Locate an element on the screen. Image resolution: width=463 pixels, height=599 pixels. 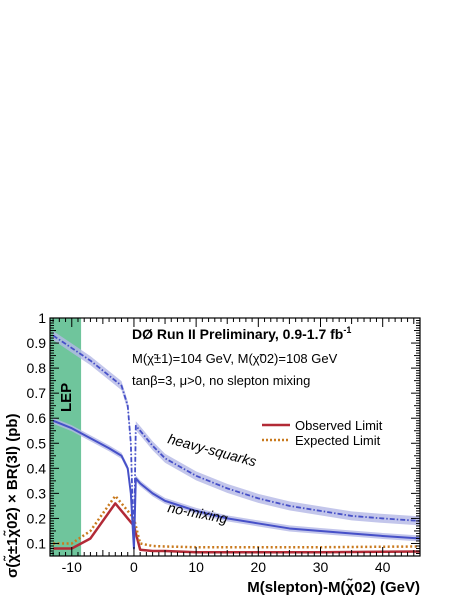
legend: Observed Limit Expected Limit is located at coordinates (322, 433).